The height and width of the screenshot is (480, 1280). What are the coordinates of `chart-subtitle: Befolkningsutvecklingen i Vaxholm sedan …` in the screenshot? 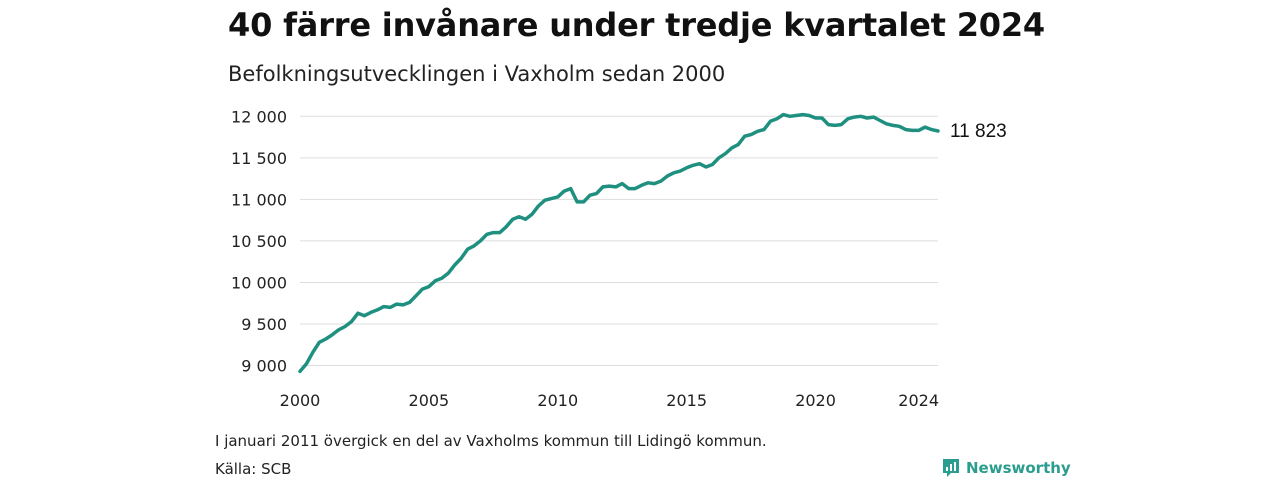 It's located at (477, 74).